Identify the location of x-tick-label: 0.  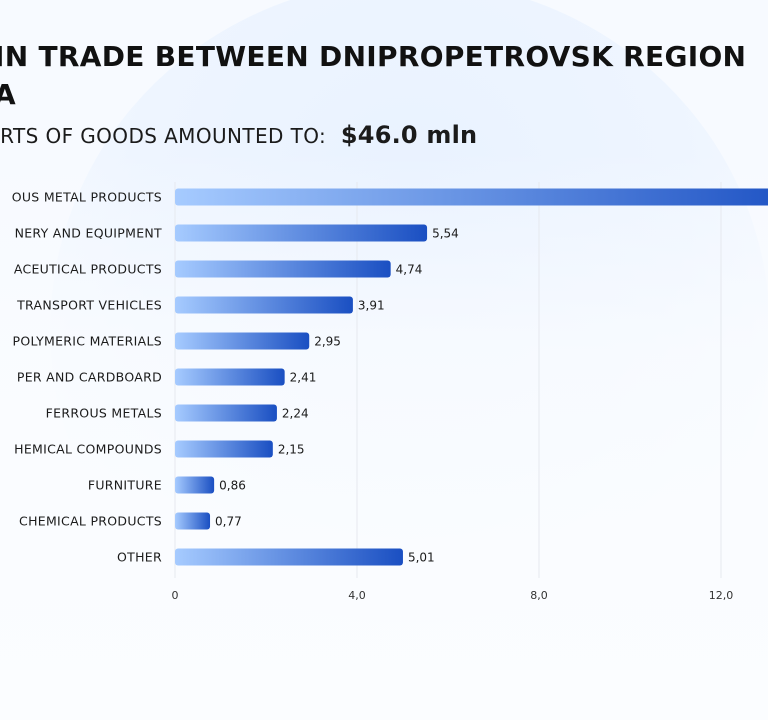
(175, 595).